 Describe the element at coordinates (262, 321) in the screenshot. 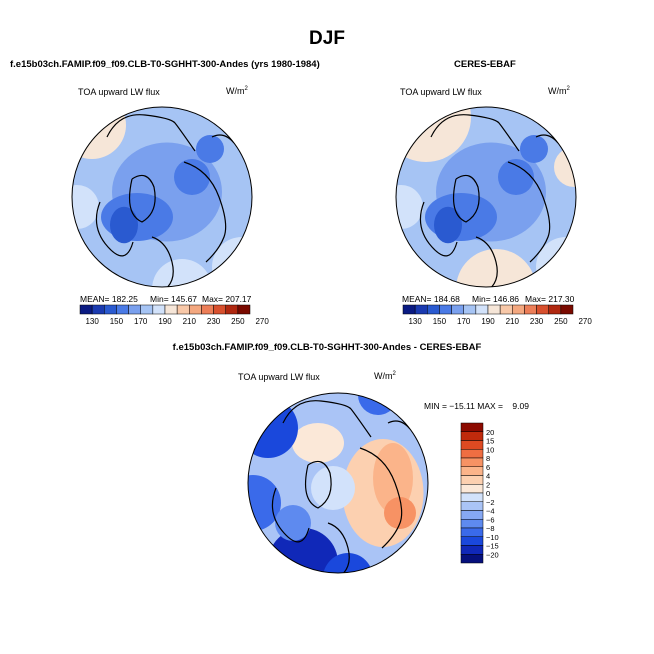

I see `model-colorbar-tick-label: 270` at that location.